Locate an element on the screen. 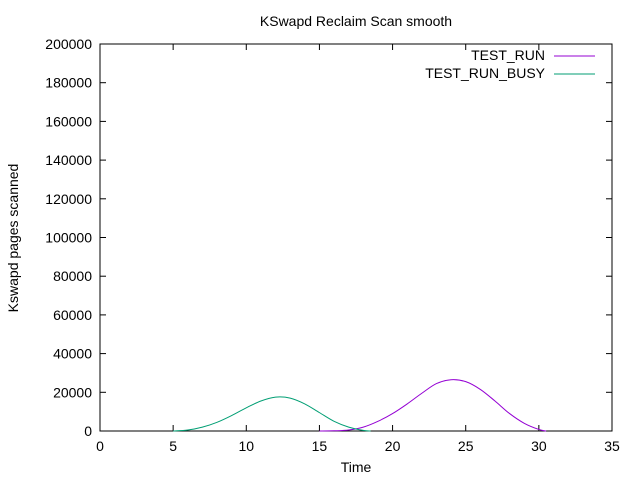  y-tick-label: 120000 is located at coordinates (68, 199).